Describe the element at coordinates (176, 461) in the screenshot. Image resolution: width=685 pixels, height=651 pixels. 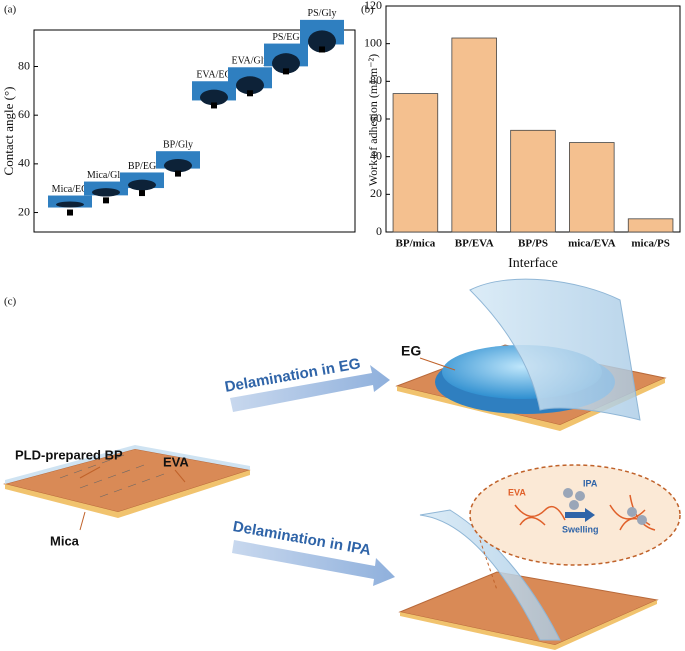
I see `layer-label: EVA` at that location.